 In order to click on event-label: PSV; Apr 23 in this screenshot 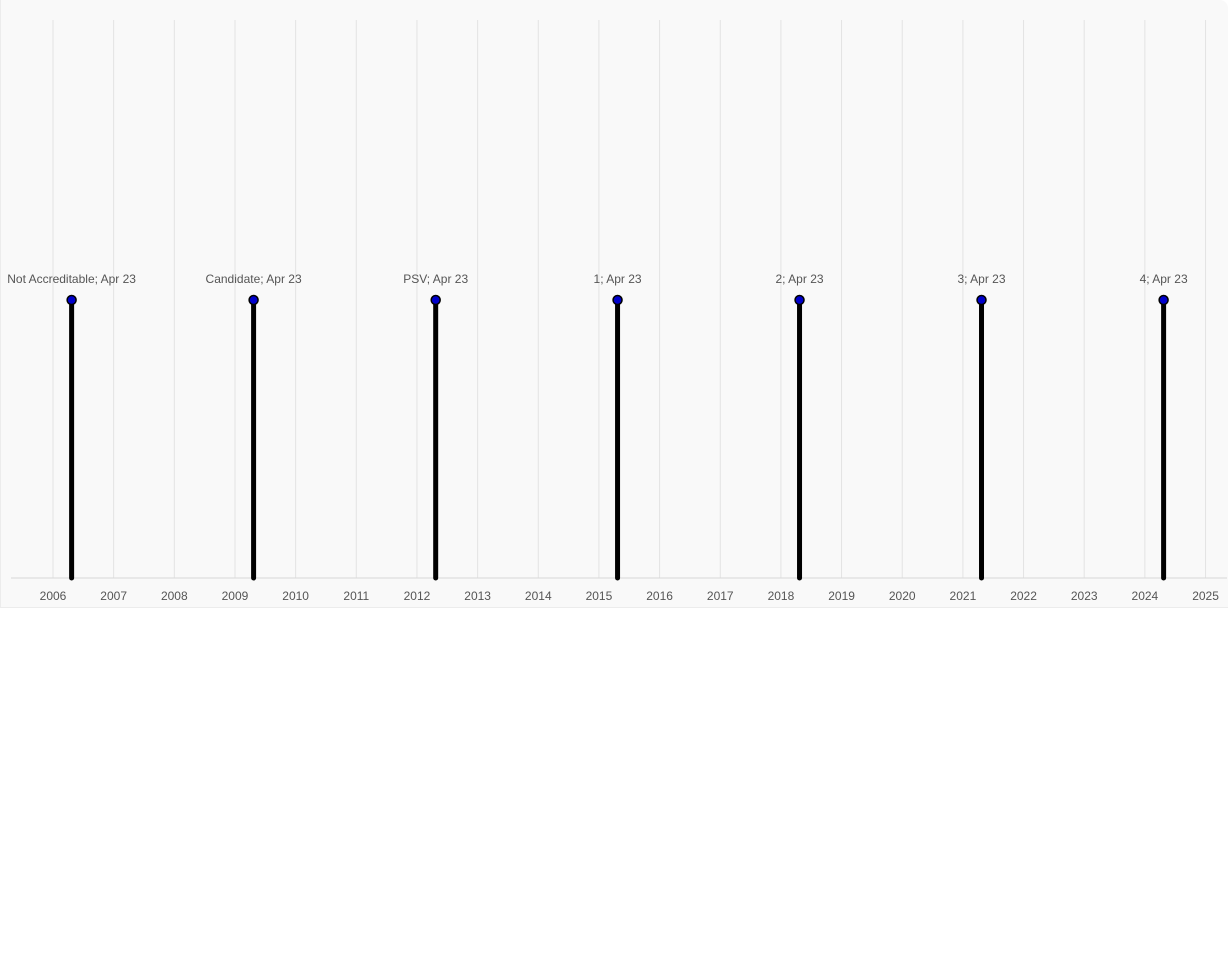, I will do `click(435, 279)`.